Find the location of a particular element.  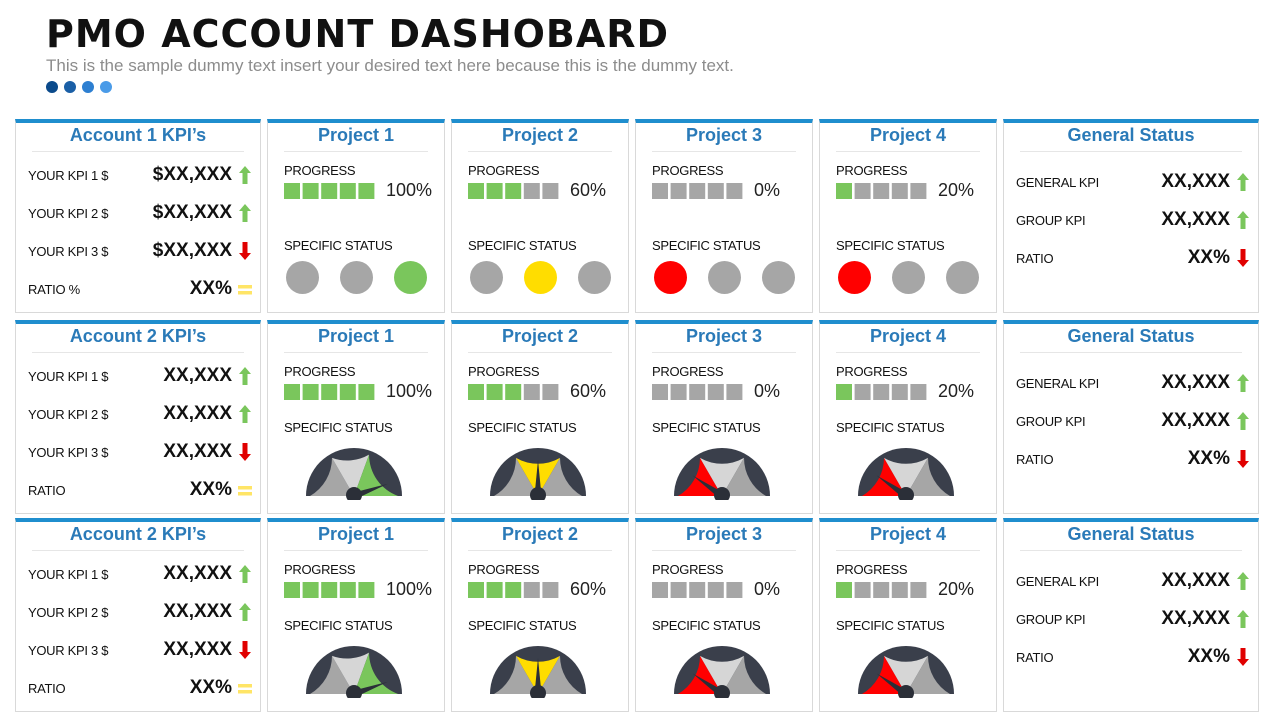

status-light-green is located at coordinates (410, 277).